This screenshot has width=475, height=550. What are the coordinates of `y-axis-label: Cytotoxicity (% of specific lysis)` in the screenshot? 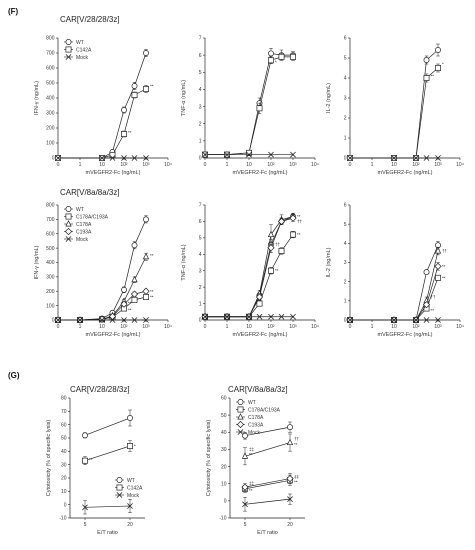 It's located at (209, 458).